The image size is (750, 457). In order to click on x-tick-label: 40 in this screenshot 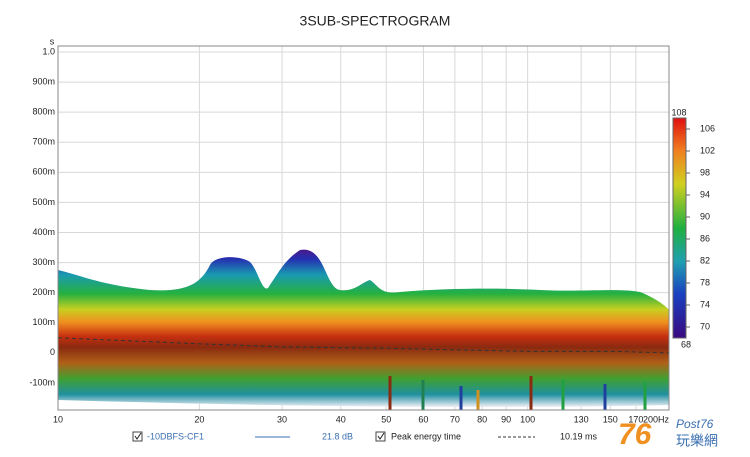, I will do `click(341, 419)`.